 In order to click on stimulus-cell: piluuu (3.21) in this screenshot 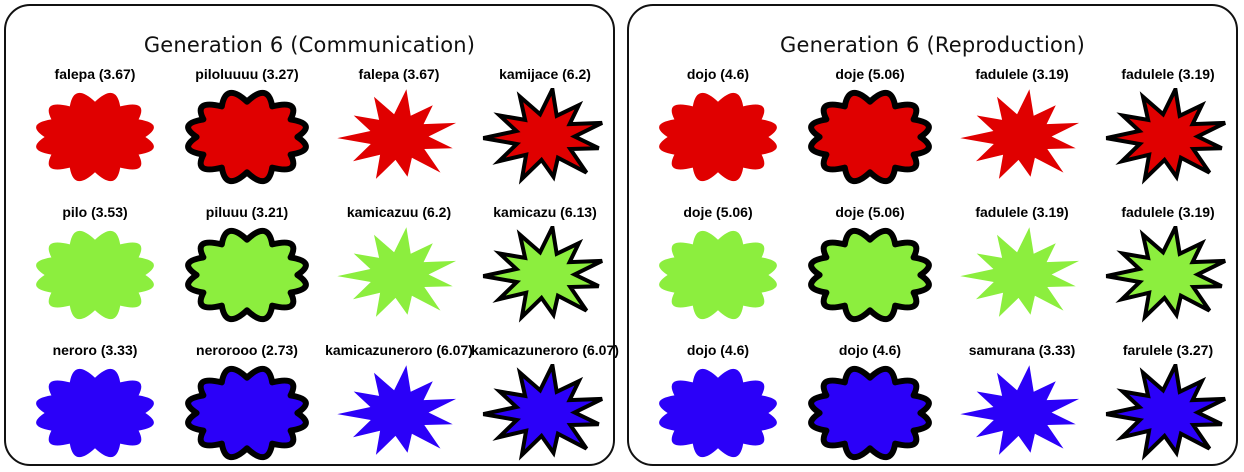, I will do `click(247, 269)`.